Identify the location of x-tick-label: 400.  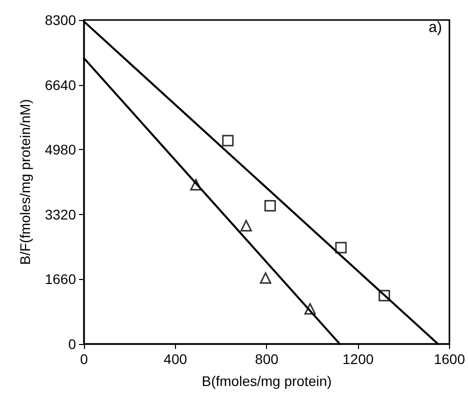
(176, 359).